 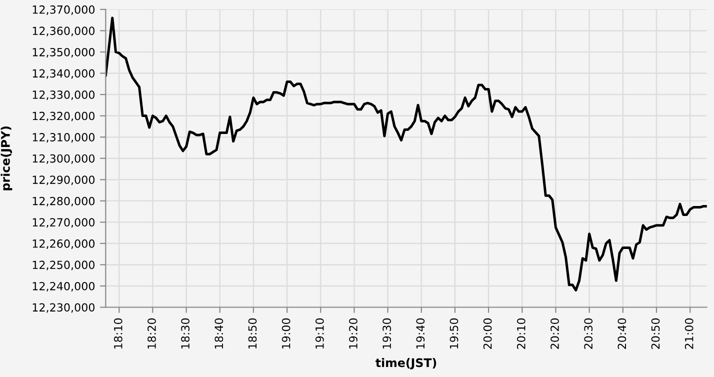 What do you see at coordinates (185, 333) in the screenshot?
I see `x-tick-label: 18:30` at bounding box center [185, 333].